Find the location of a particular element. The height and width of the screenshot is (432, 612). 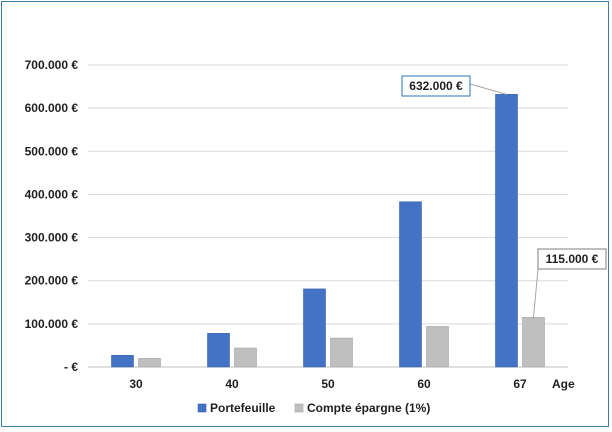

x-axis-ticks: 30 40 50 60 67 is located at coordinates (328, 384).